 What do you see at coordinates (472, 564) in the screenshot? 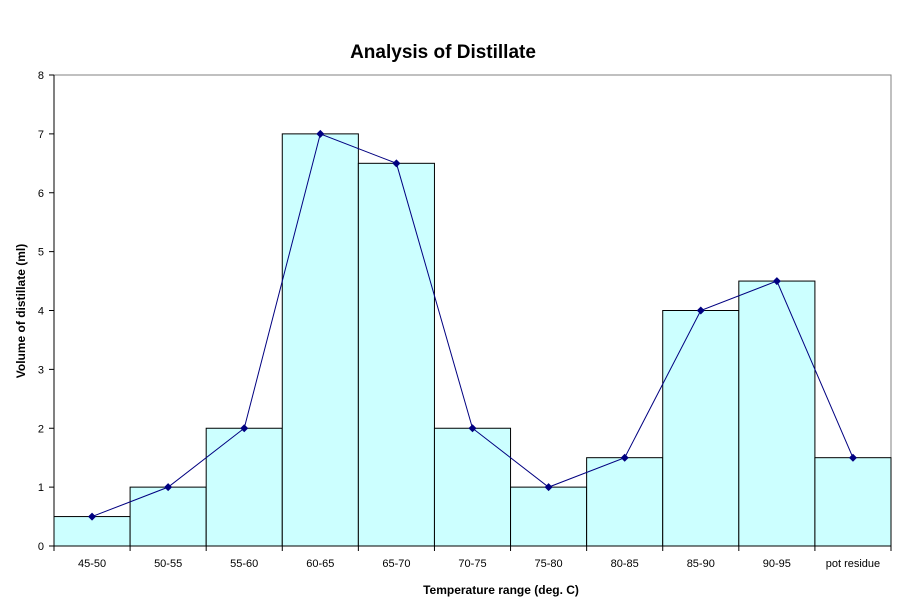
I see `x-tick-label: 70-75` at bounding box center [472, 564].